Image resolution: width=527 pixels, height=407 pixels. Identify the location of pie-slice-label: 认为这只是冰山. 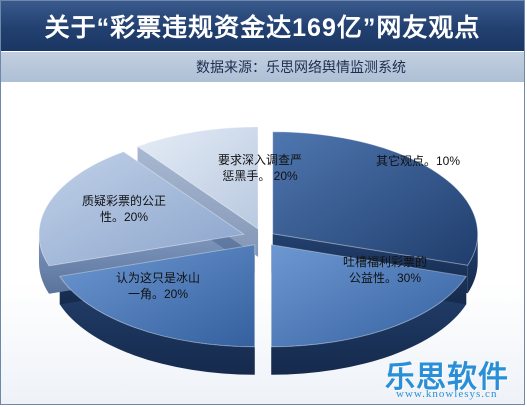
(158, 277).